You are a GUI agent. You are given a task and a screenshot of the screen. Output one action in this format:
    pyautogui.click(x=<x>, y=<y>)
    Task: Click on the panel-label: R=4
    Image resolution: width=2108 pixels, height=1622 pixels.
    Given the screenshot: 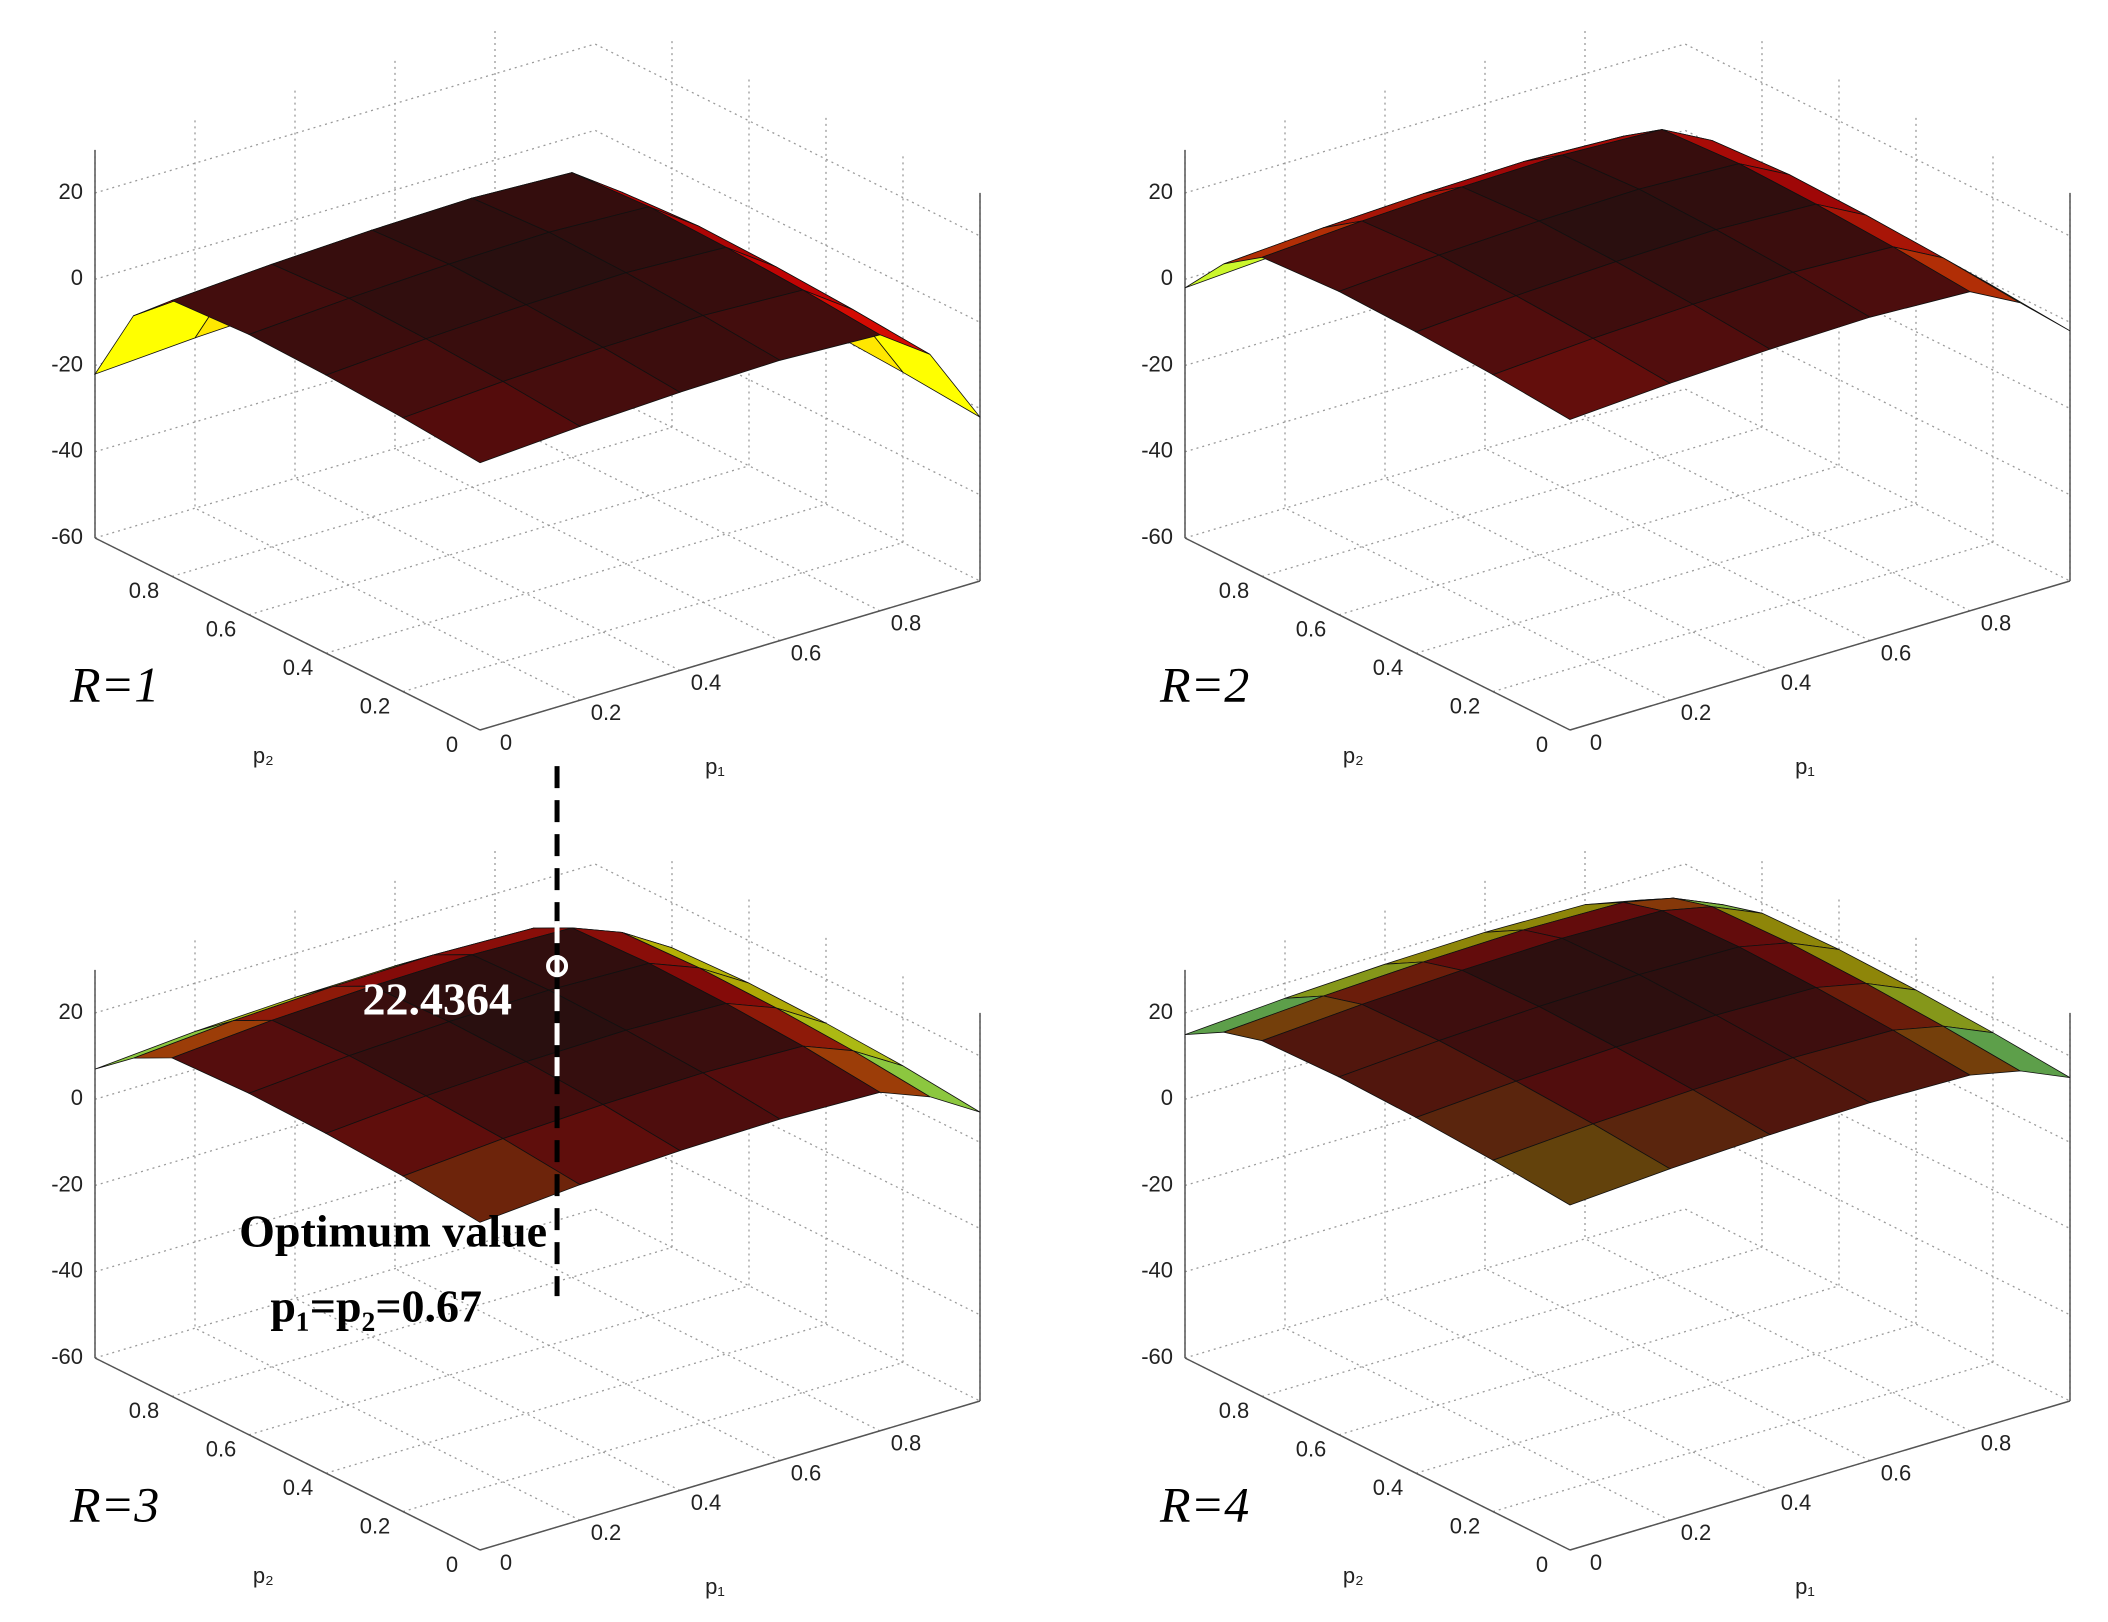 What is the action you would take?
    pyautogui.click(x=1204, y=1504)
    